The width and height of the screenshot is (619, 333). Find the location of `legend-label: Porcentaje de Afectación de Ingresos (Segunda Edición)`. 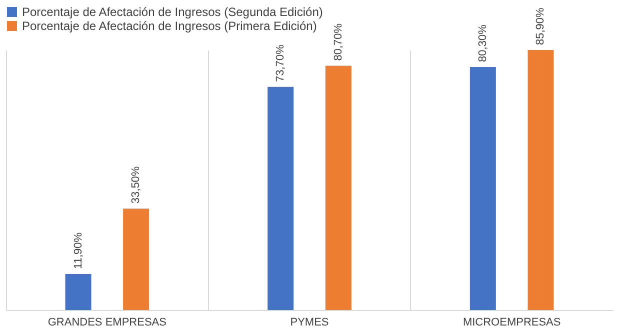

legend-label: Porcentaje de Afectación de Ingresos (Segunda Edición) is located at coordinates (172, 12).